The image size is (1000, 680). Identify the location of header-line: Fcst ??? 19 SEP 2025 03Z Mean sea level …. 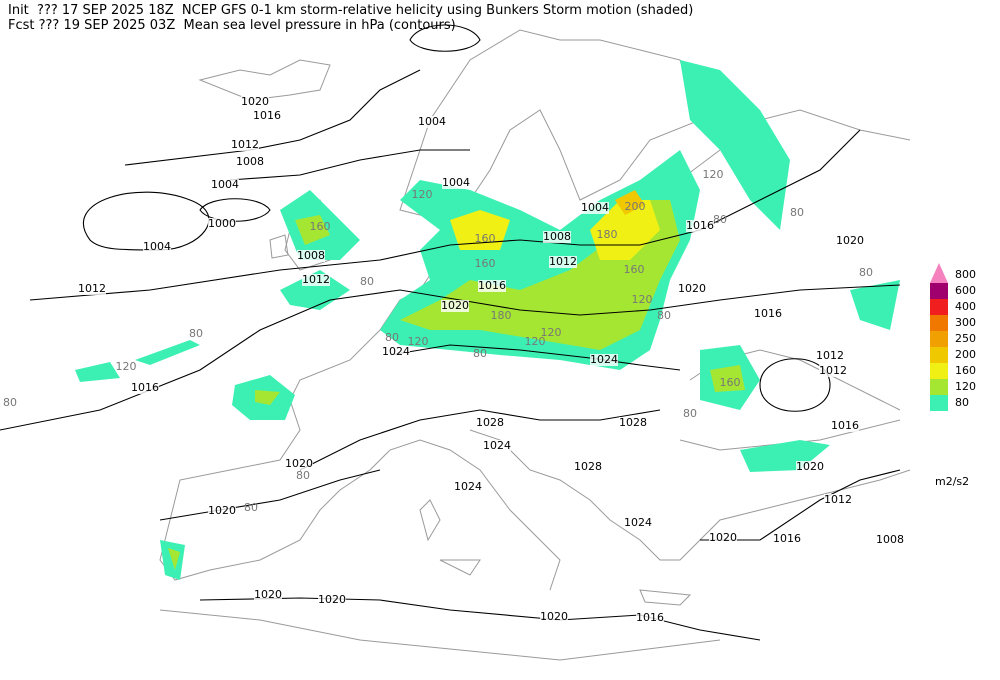
(232, 25).